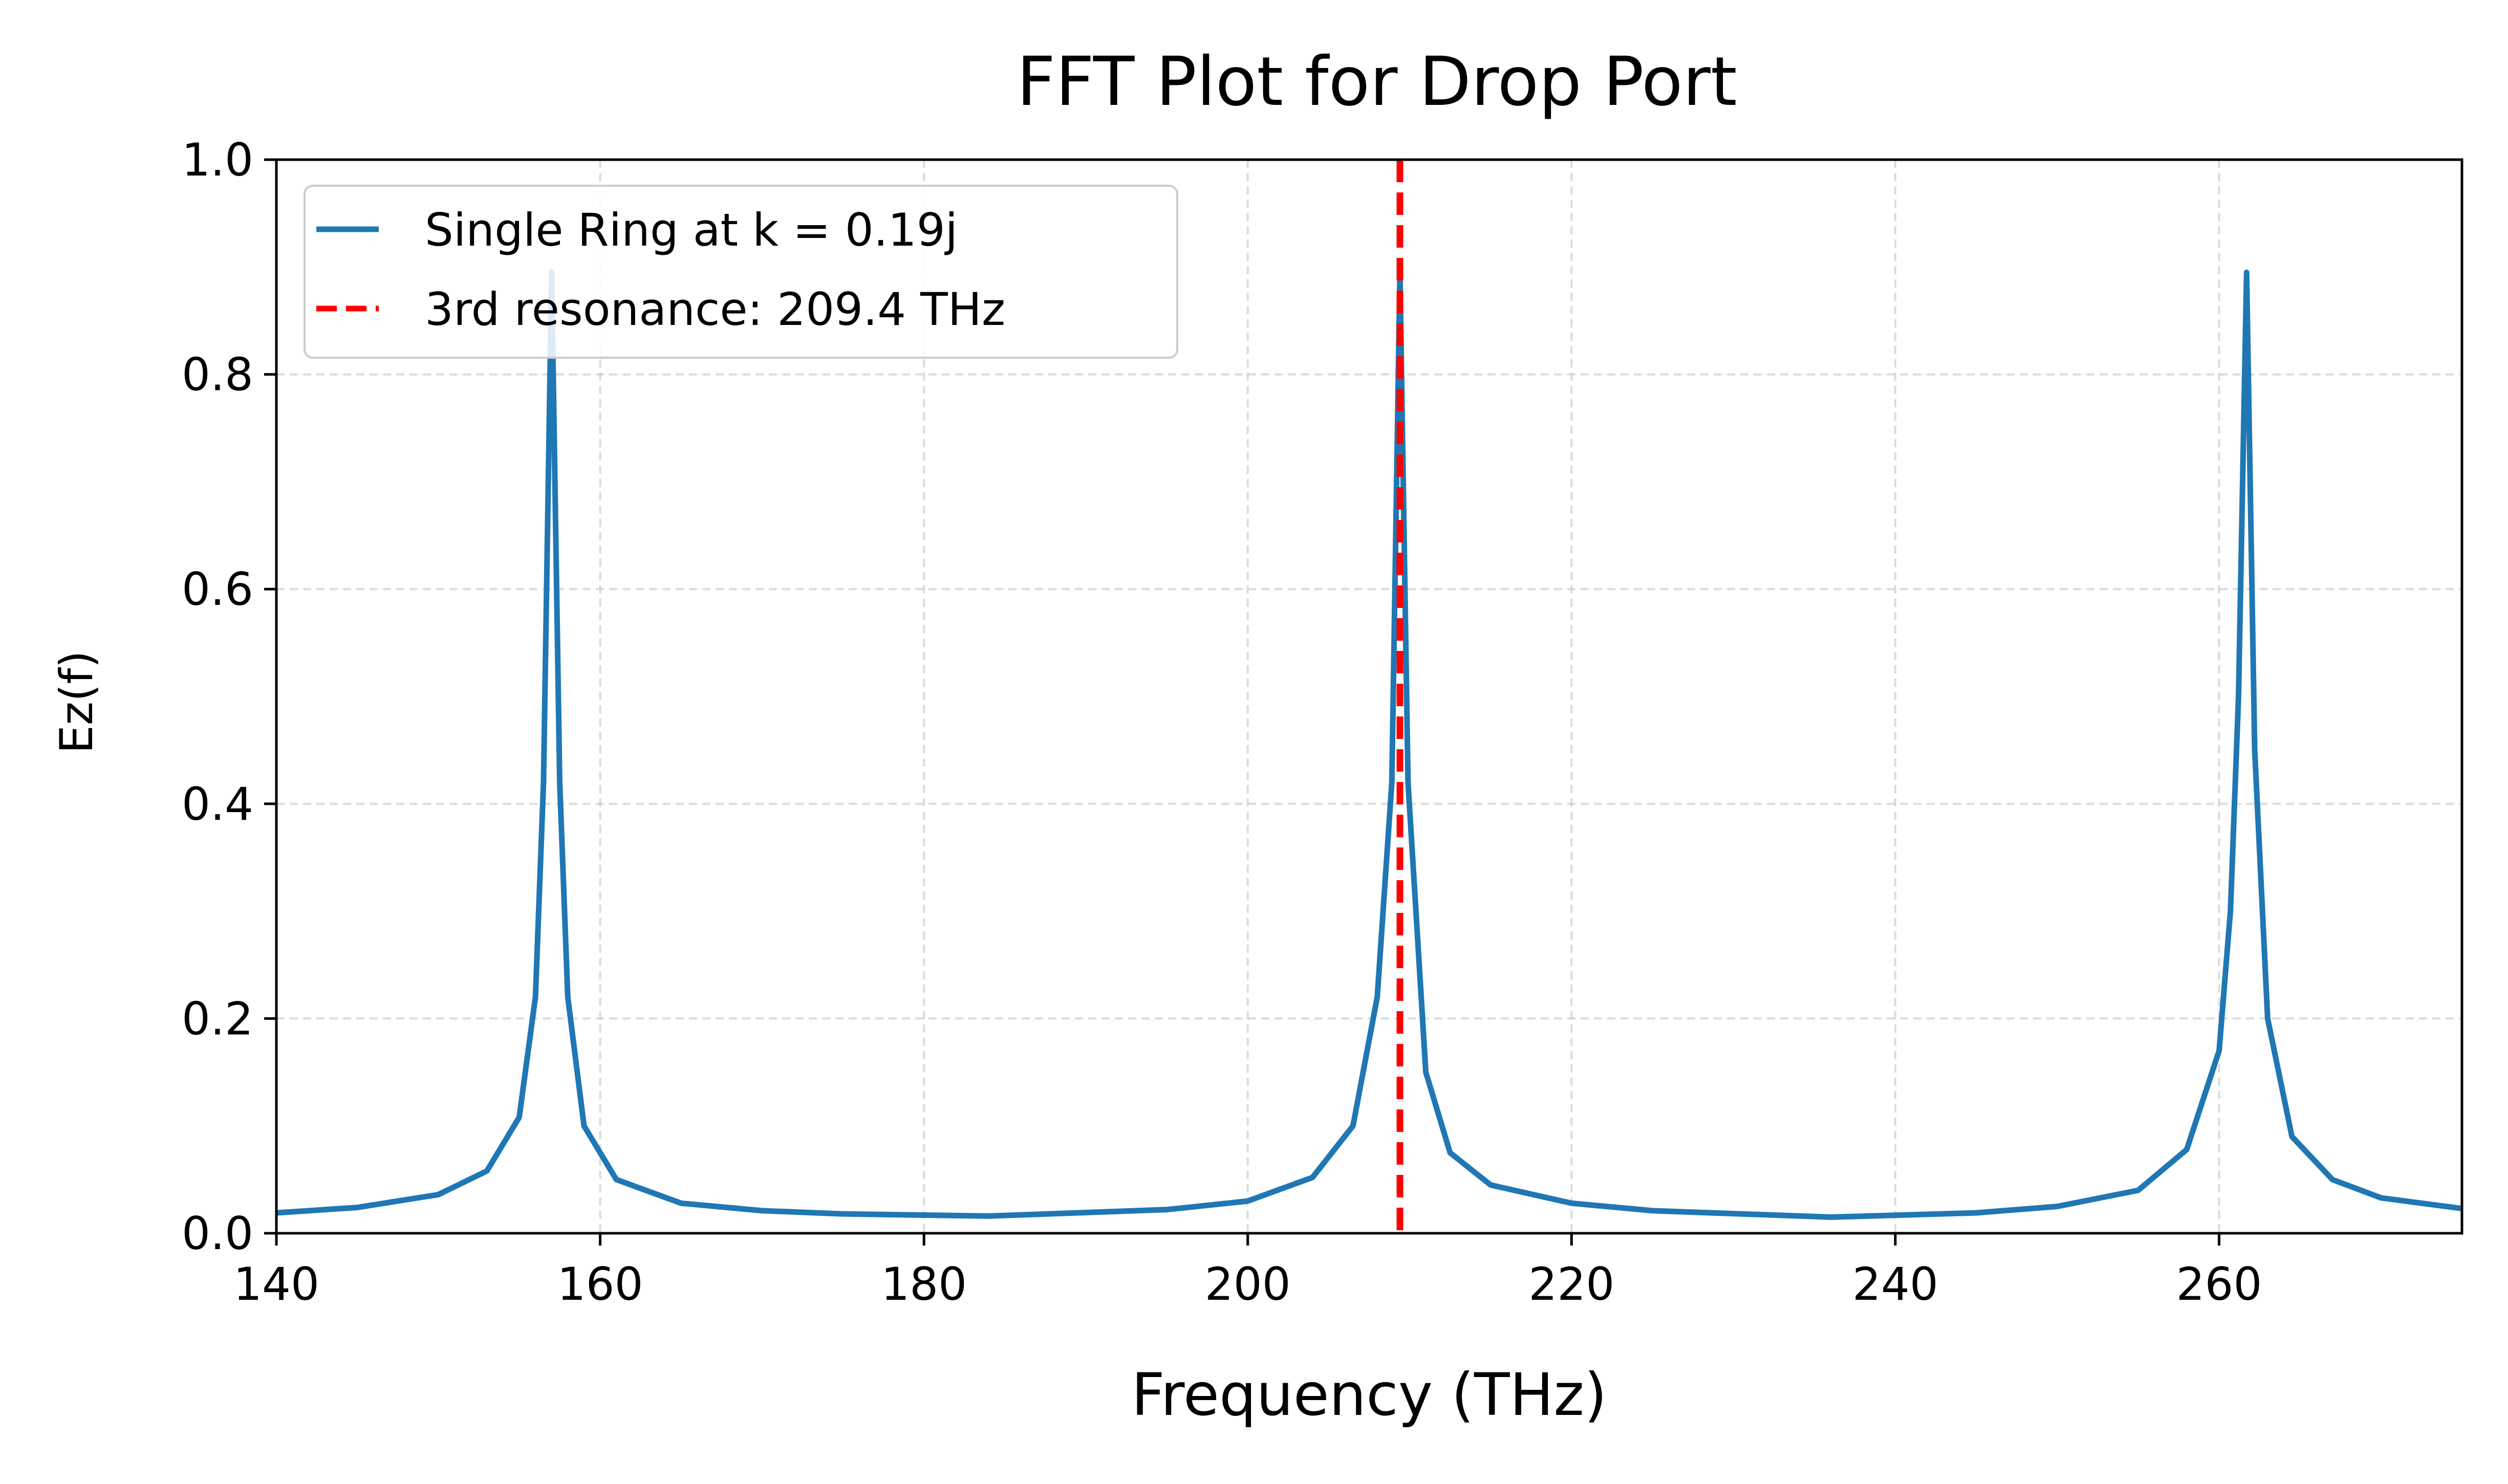  I want to click on legend-label-single-ring: Single Ring at k = 0.19j, so click(691, 230).